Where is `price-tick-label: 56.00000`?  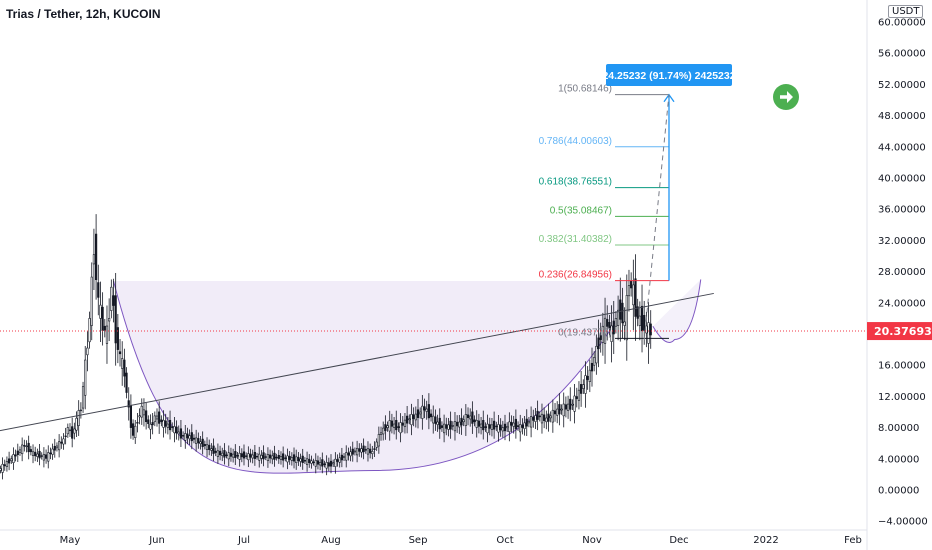 price-tick-label: 56.00000 is located at coordinates (902, 54).